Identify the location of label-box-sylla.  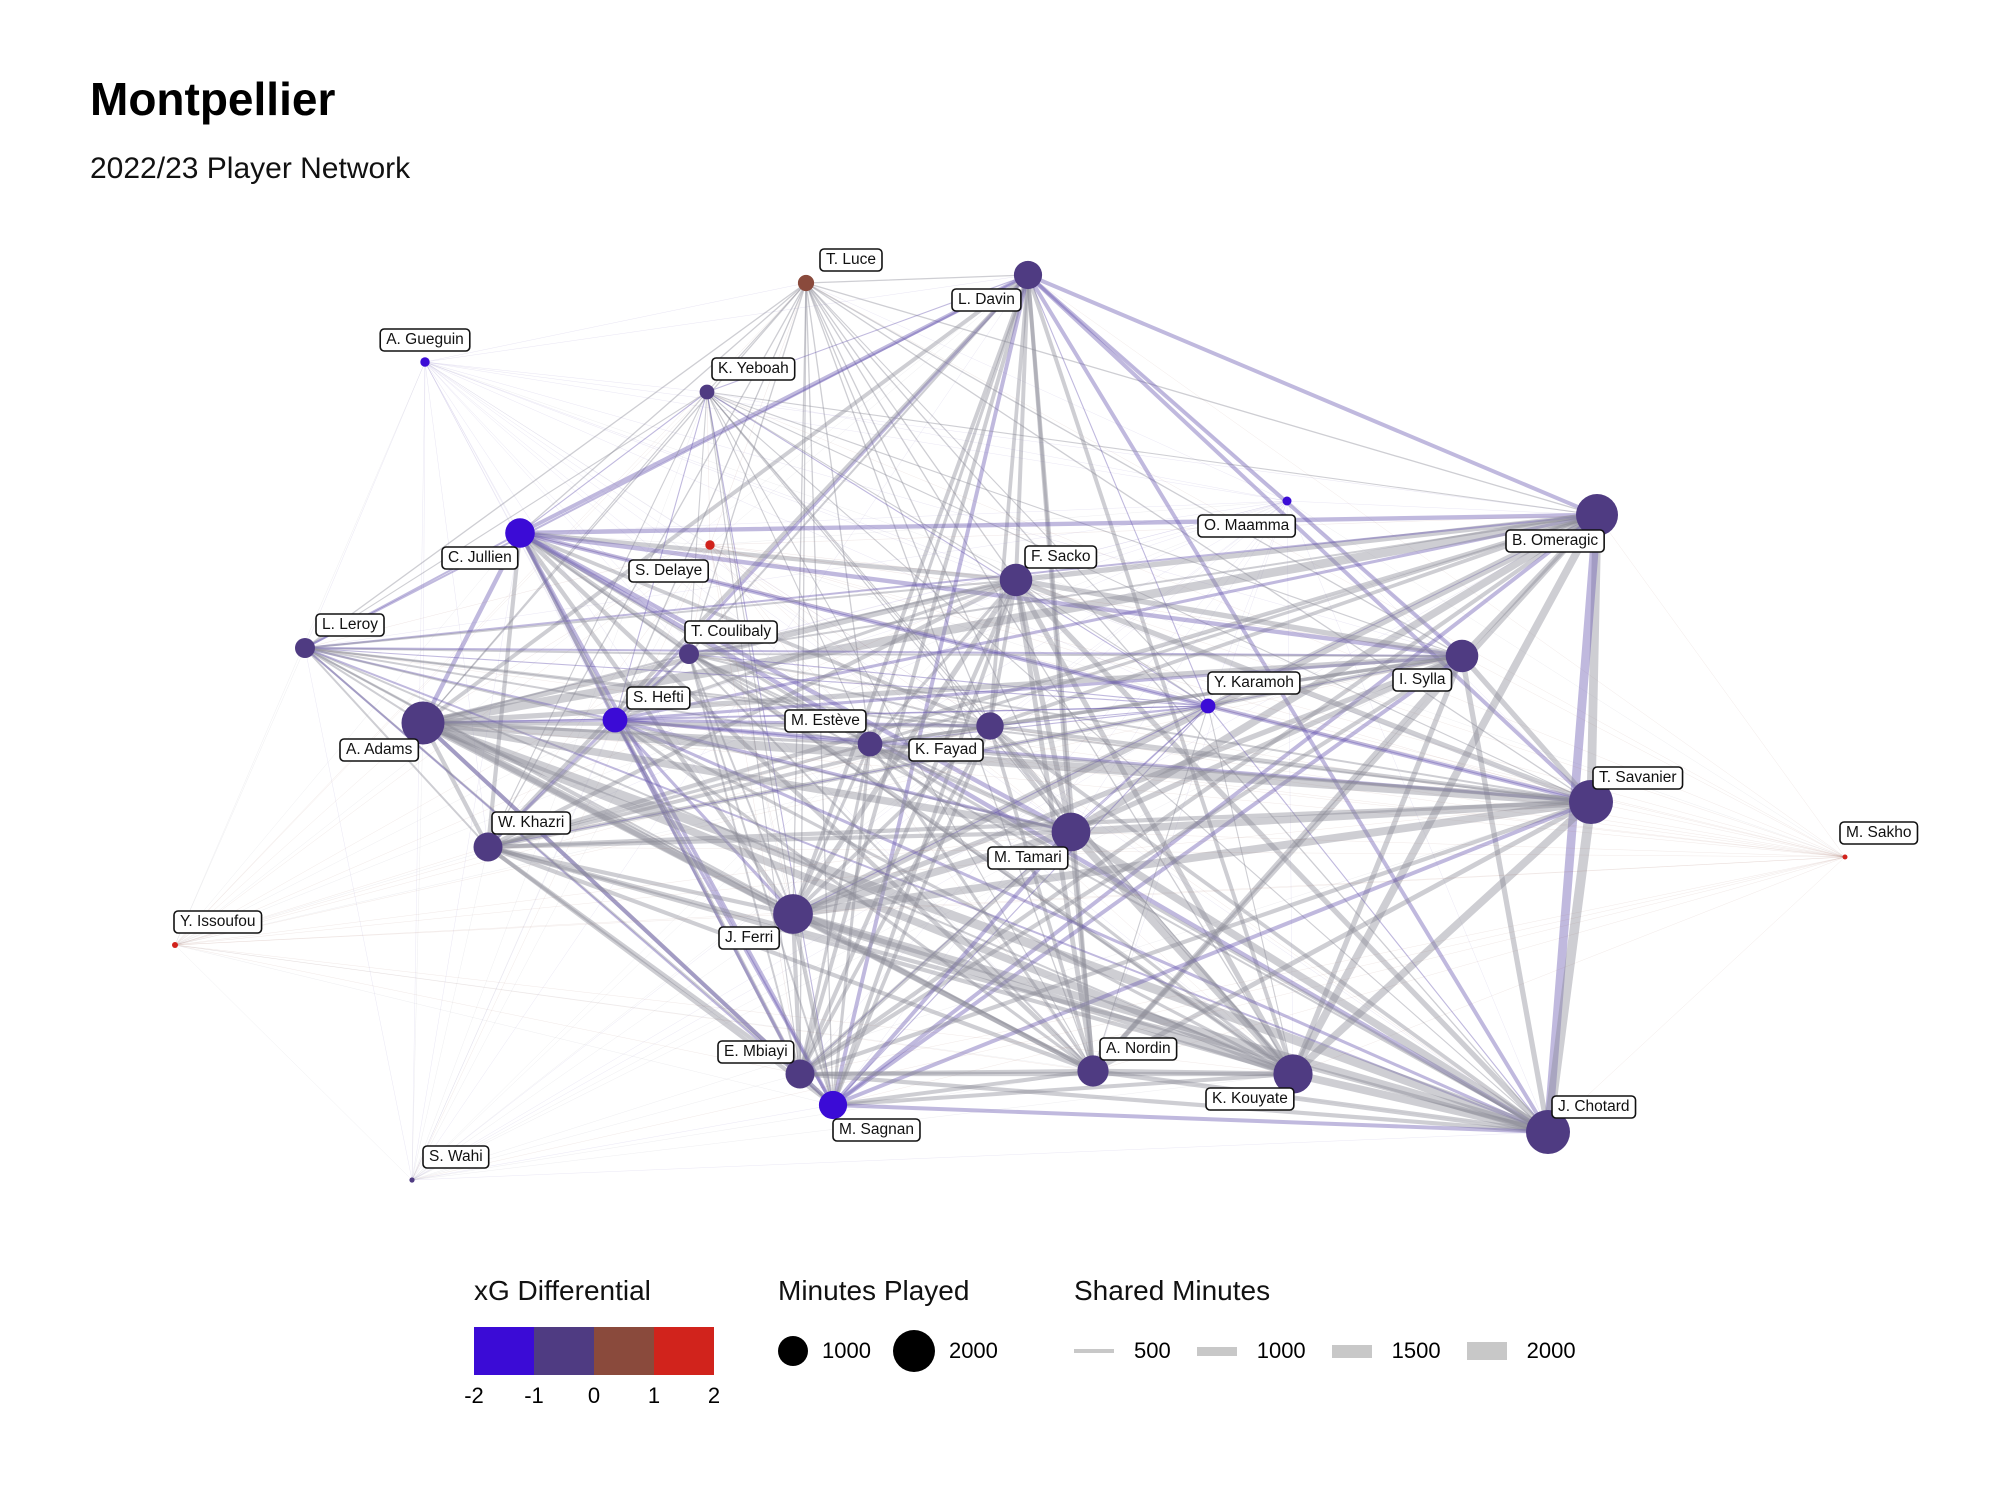
(1422, 680).